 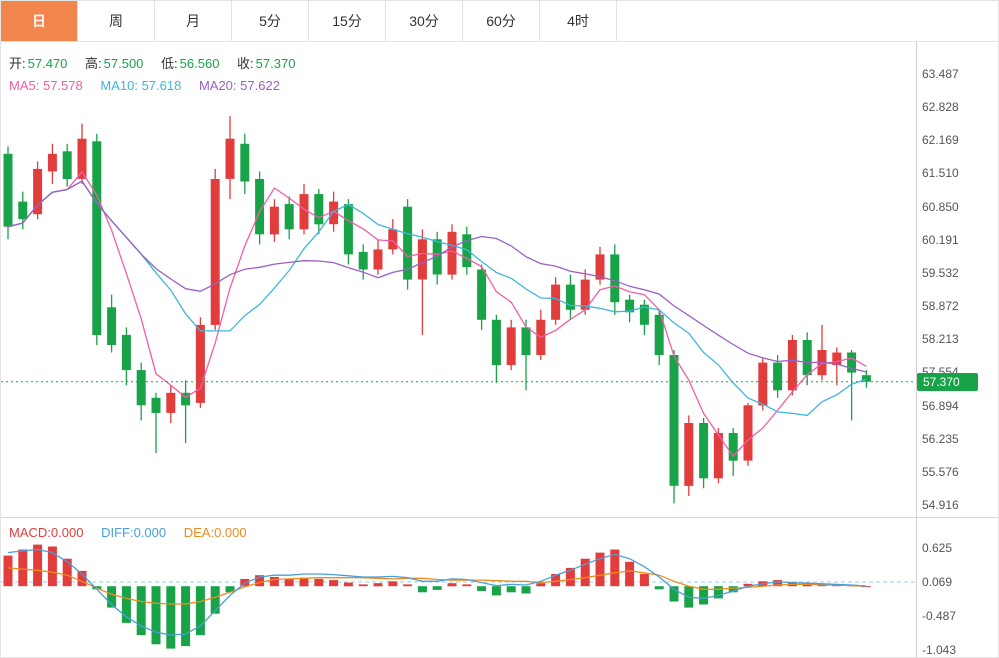 I want to click on price-axis-label: 56.235, so click(x=940, y=439).